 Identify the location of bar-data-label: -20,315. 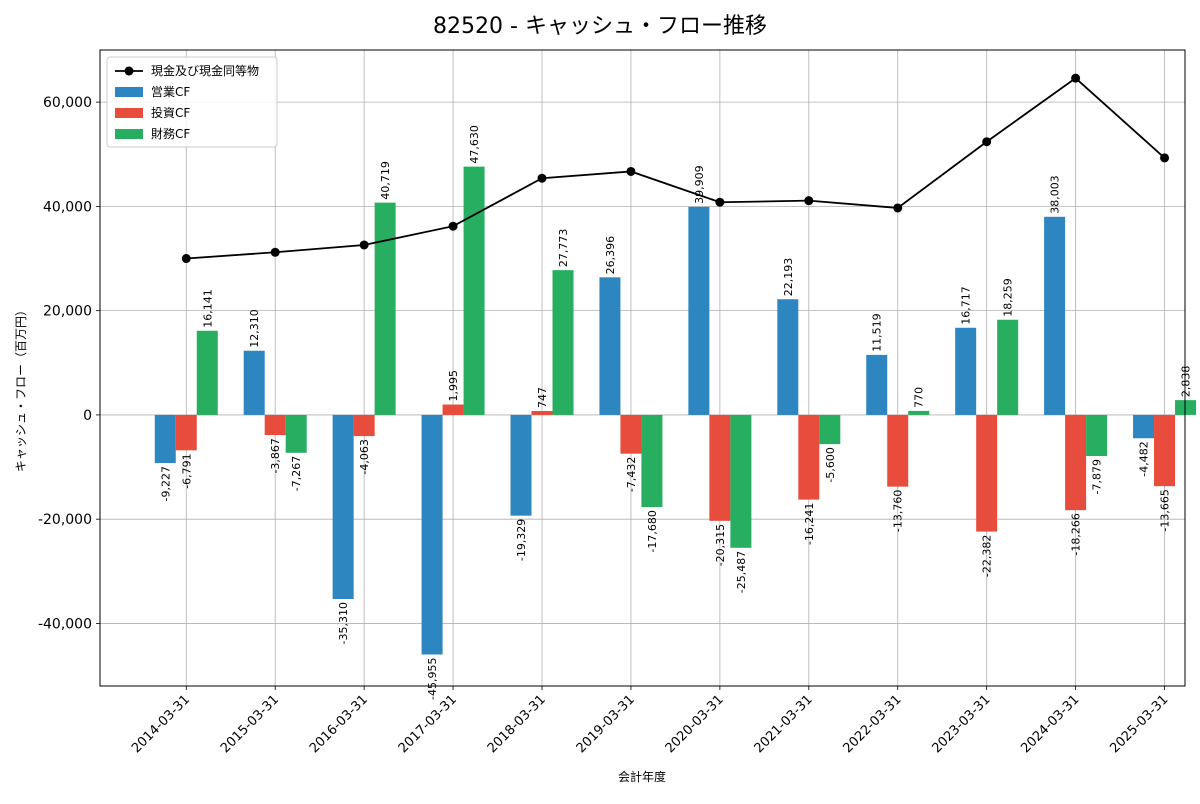
(720, 545).